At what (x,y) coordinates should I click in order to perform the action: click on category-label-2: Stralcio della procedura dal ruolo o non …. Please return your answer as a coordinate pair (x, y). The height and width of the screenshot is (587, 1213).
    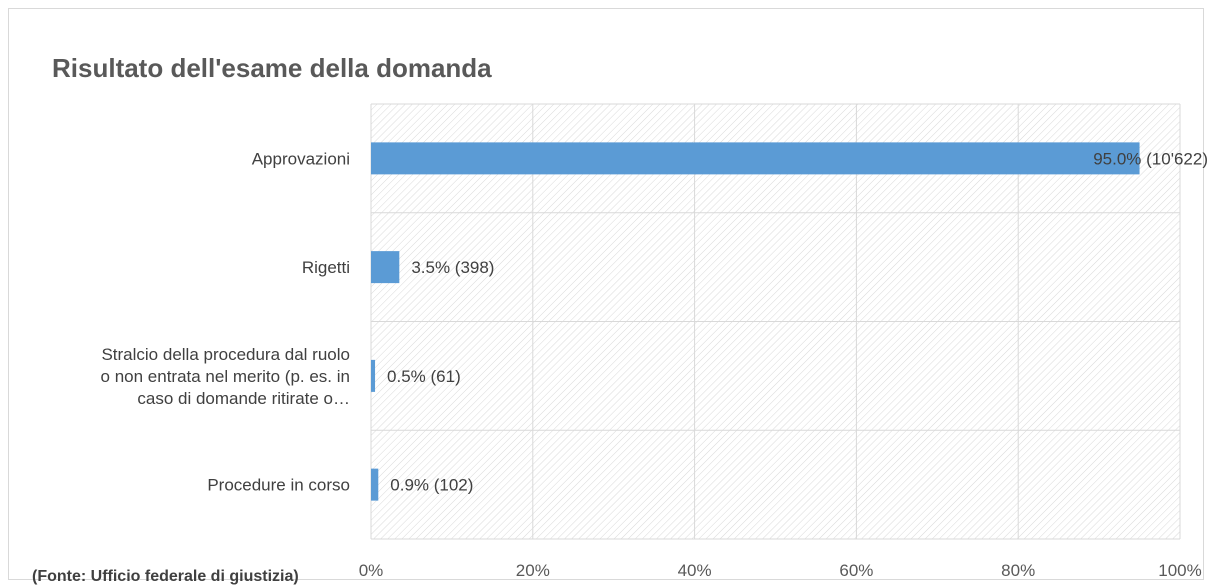
    Looking at the image, I should click on (225, 376).